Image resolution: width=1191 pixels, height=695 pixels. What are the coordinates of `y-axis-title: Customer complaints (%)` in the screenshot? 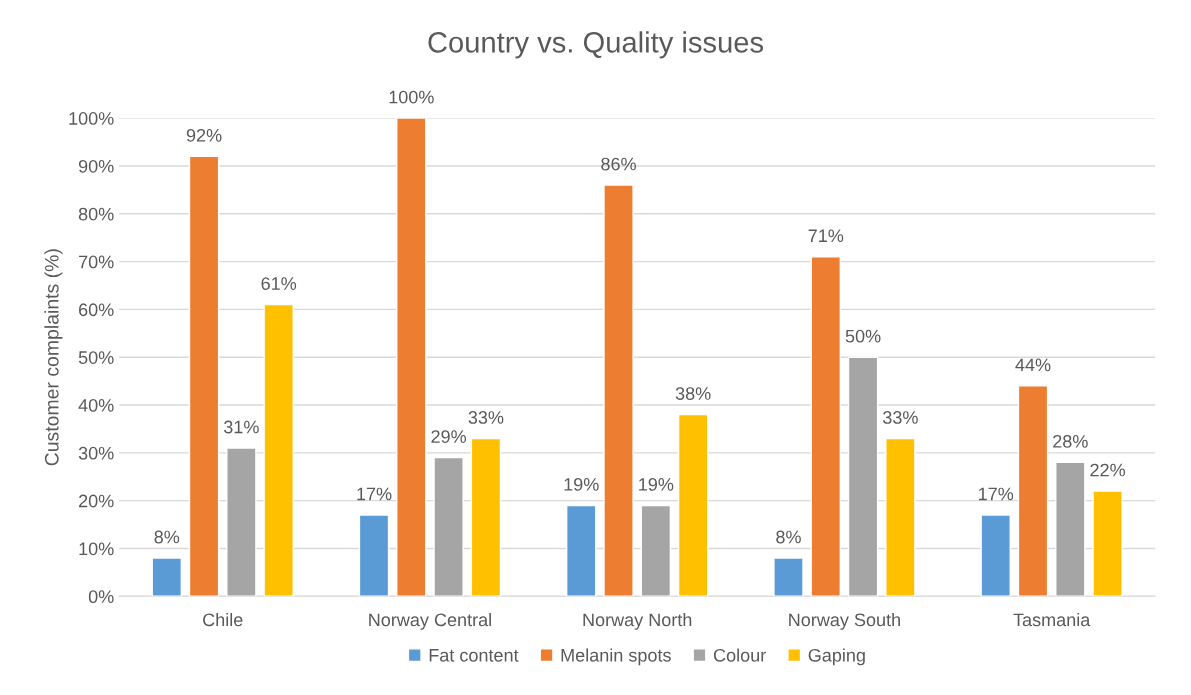 It's located at (53, 357).